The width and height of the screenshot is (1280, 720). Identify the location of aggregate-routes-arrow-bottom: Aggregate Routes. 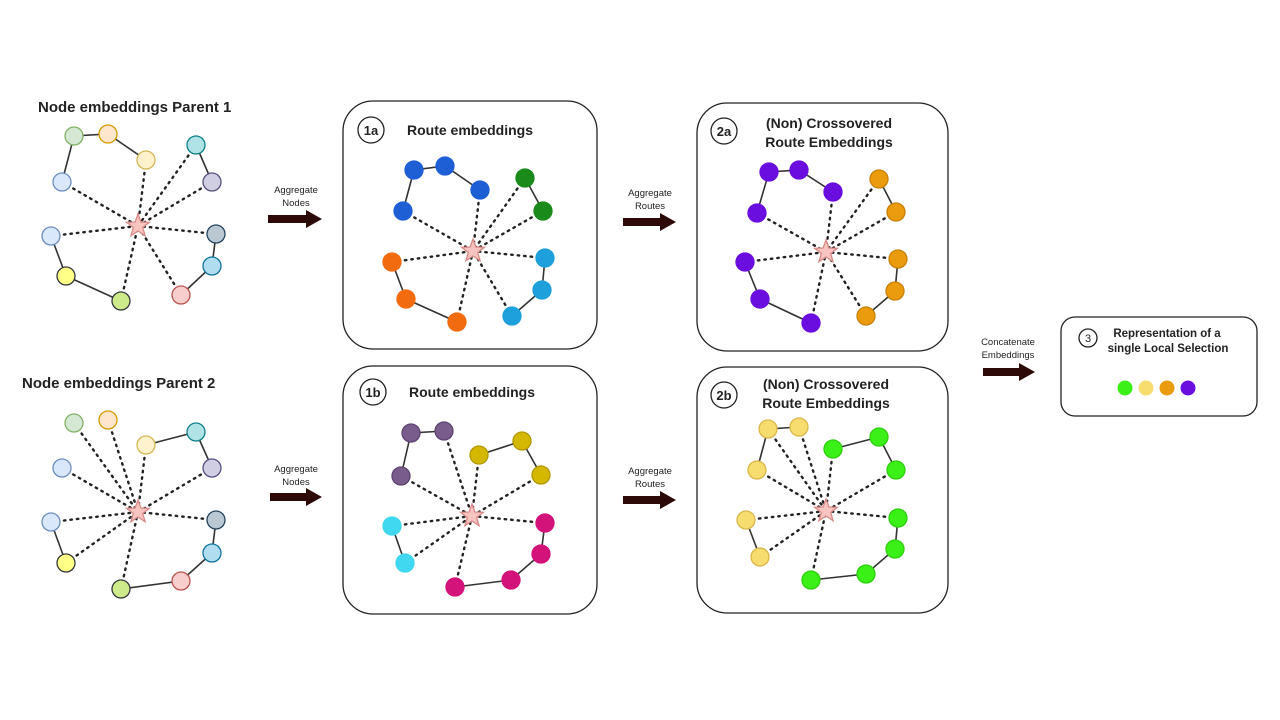
(649, 487).